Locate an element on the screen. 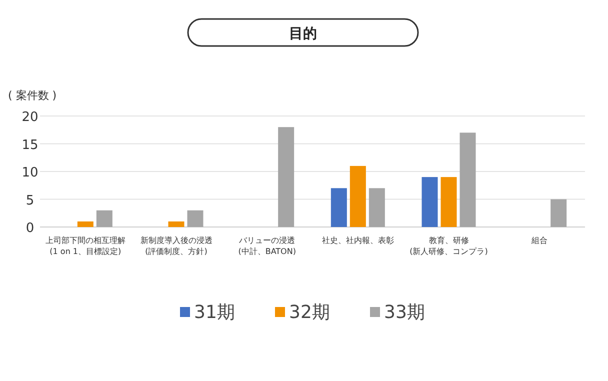 The height and width of the screenshot is (381, 608). x-tick-label: バリューの浸透 (中計、BATON) is located at coordinates (267, 246).